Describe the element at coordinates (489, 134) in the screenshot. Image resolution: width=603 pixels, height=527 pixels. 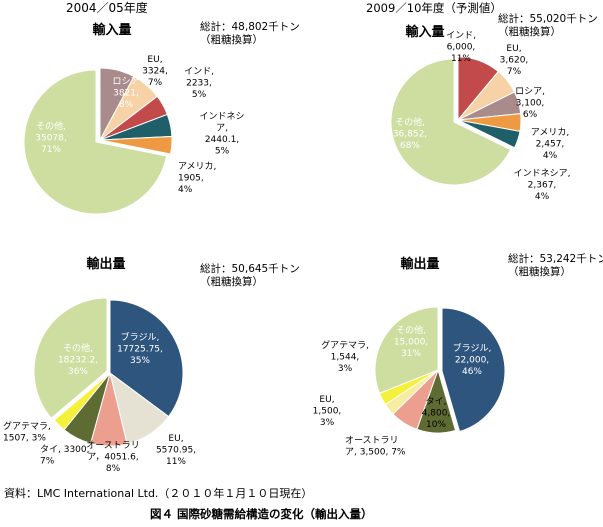
I see `pie-slice-indonesia` at that location.